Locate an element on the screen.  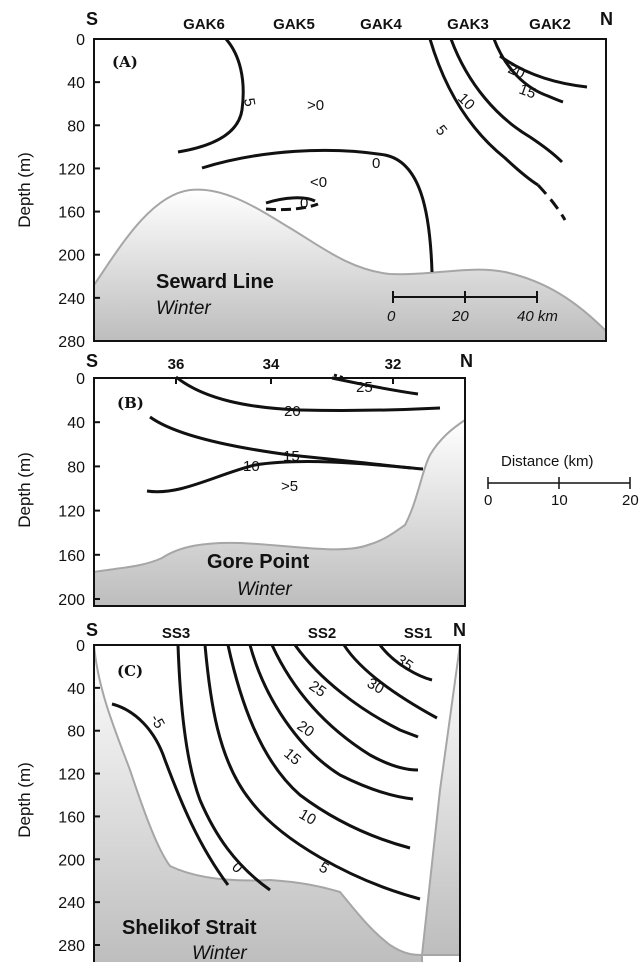
panel-a-contour-labels: 5 >0 0 <0 0 5 10 15 20 is located at coordinates (389, 136).